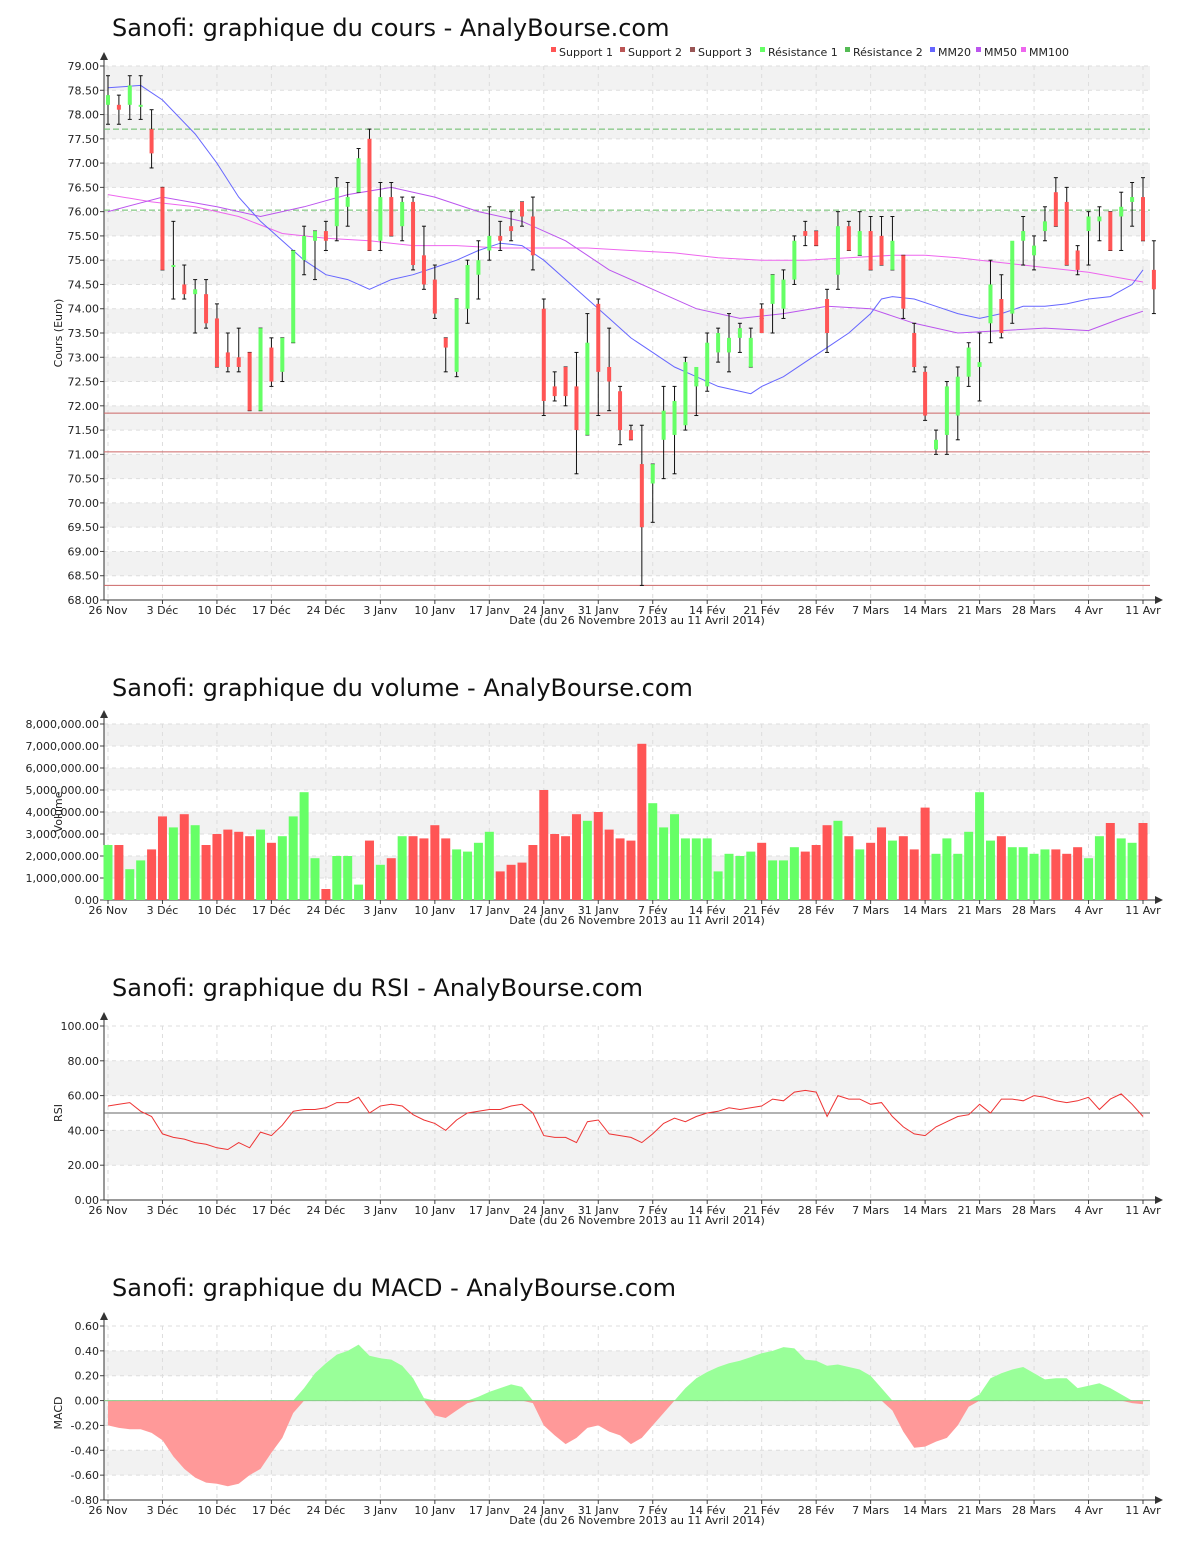  What do you see at coordinates (803, 52) in the screenshot?
I see `legend-item: Résistance 1` at bounding box center [803, 52].